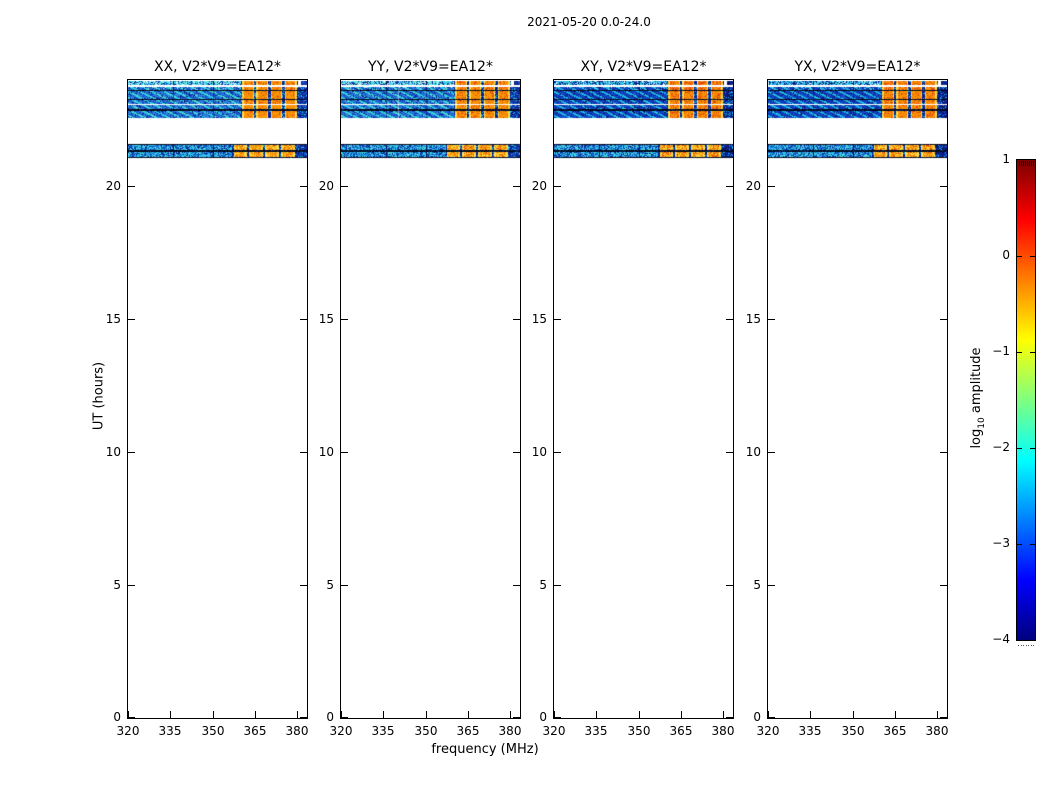 The height and width of the screenshot is (800, 1050). What do you see at coordinates (485, 749) in the screenshot?
I see `x-axis-label: frequency (MHz)` at bounding box center [485, 749].